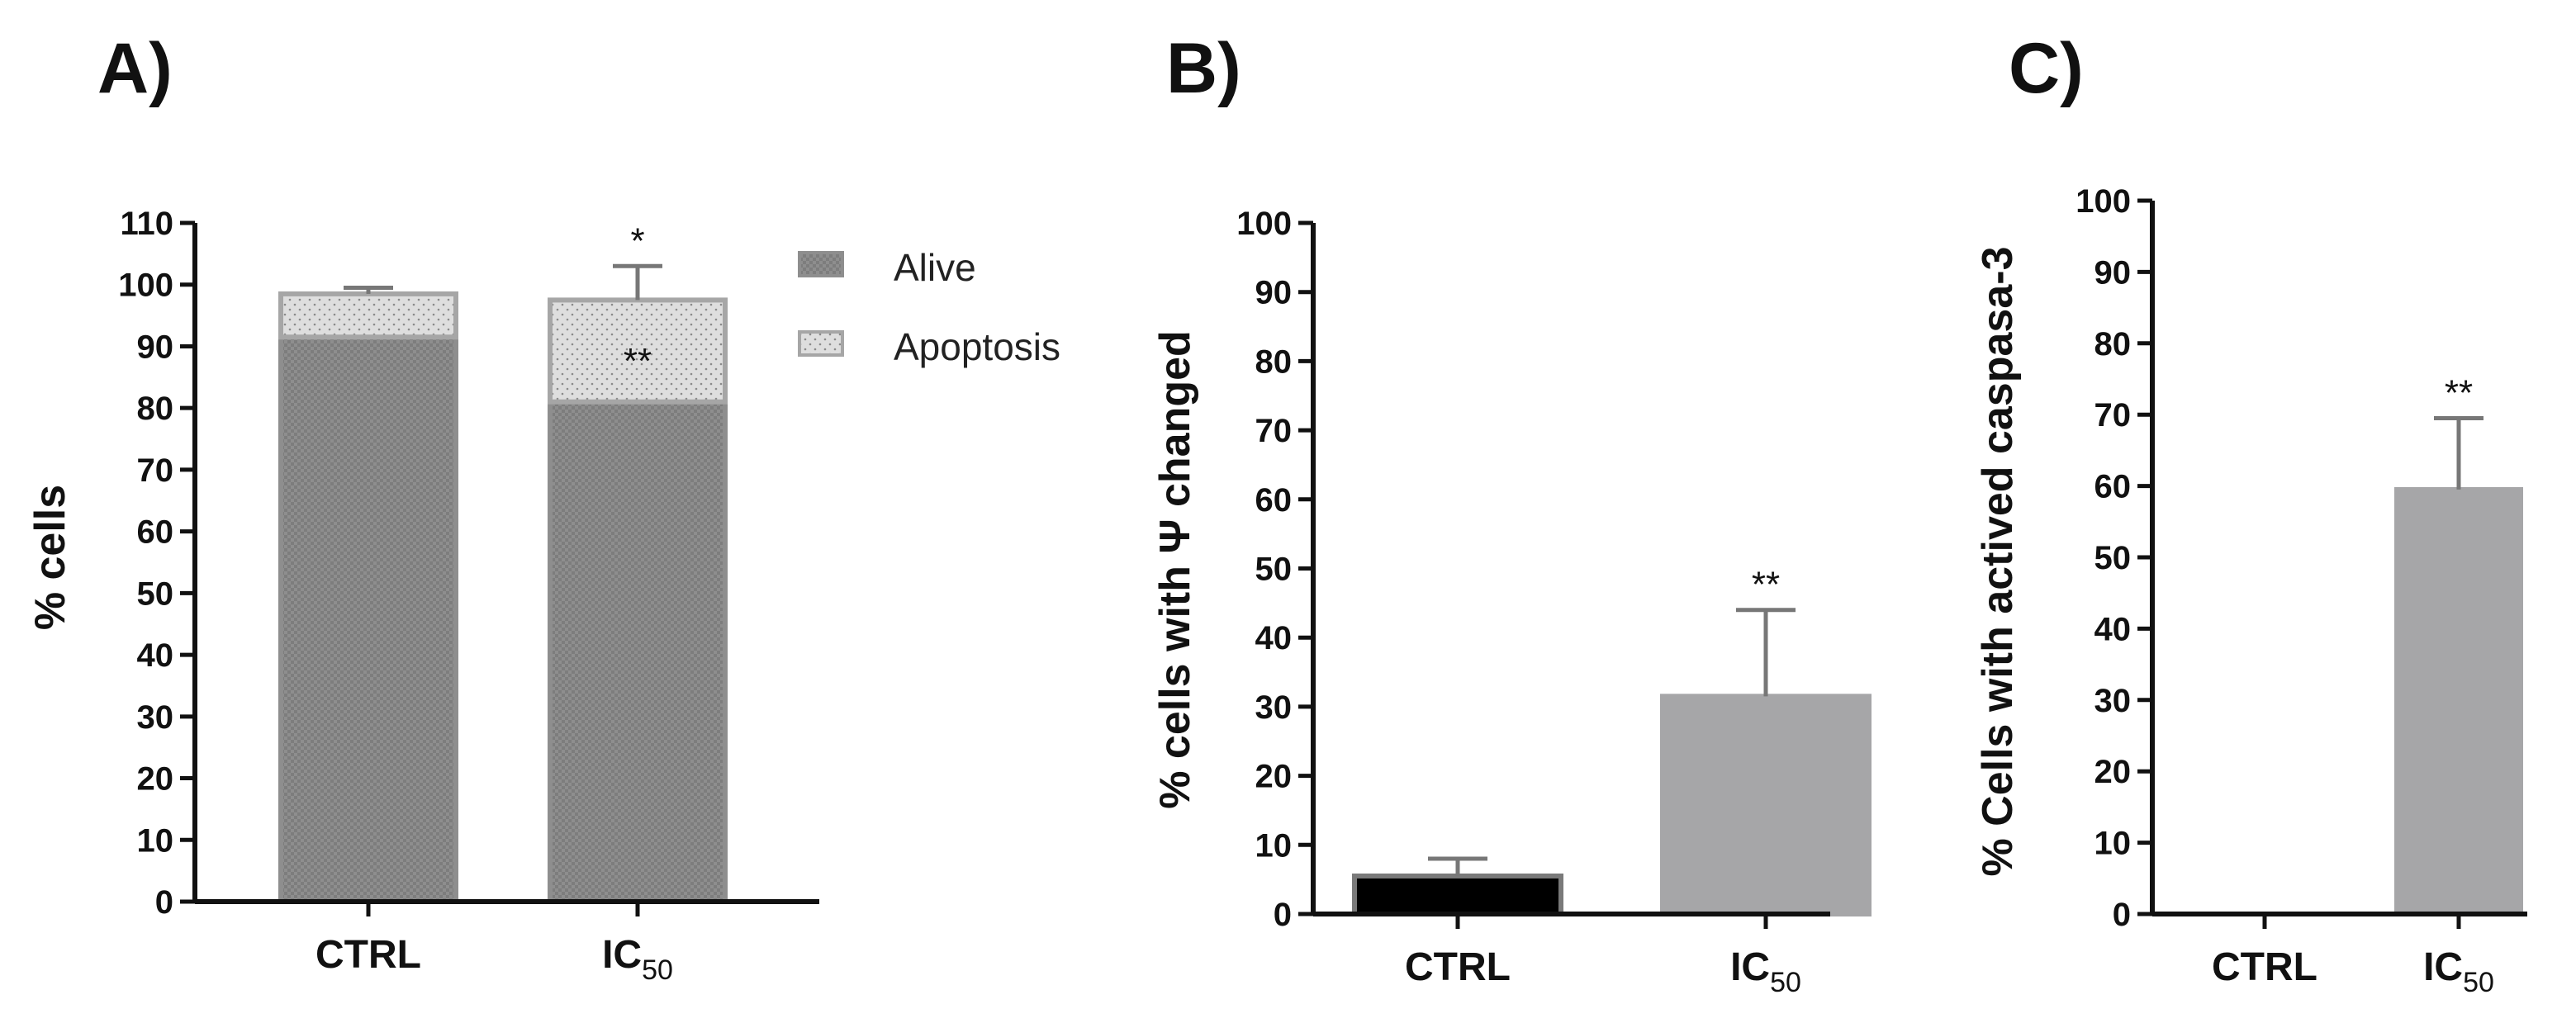 The height and width of the screenshot is (1023, 2576). What do you see at coordinates (507, 942) in the screenshot?
I see `panel-a-x-axis: CTRL IC50` at bounding box center [507, 942].